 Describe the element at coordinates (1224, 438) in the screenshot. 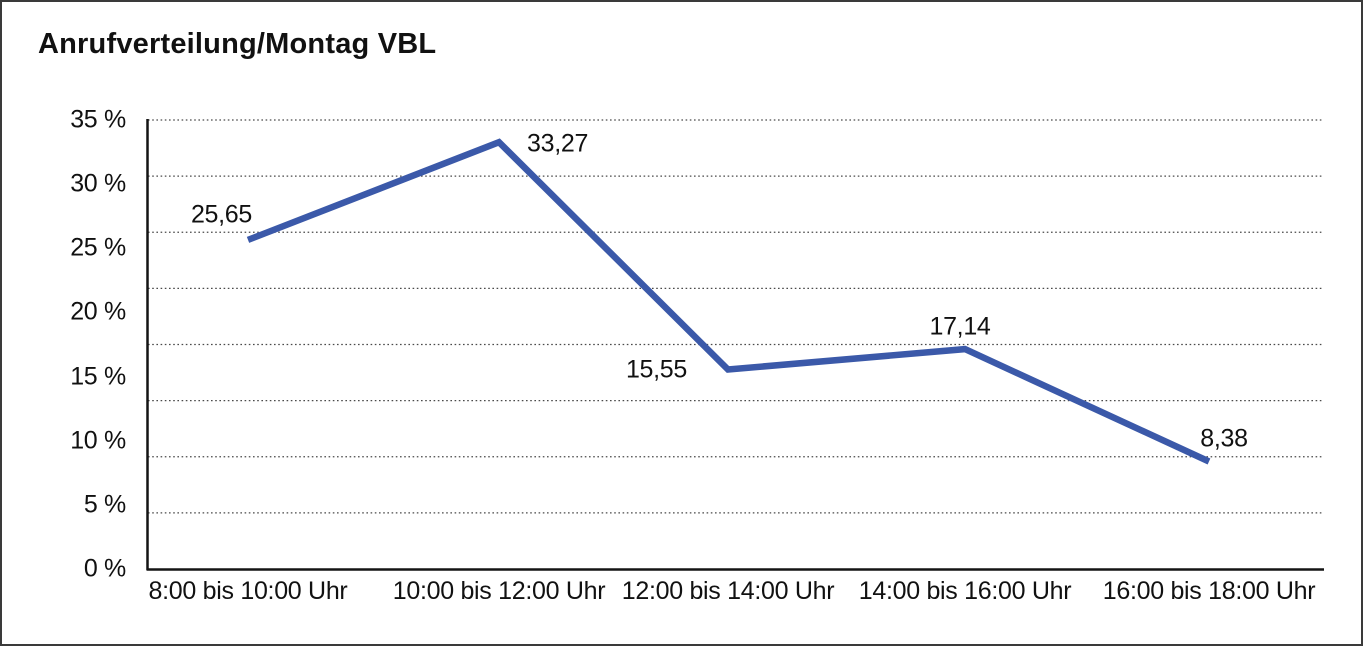

I see `data-label: 8,38` at that location.